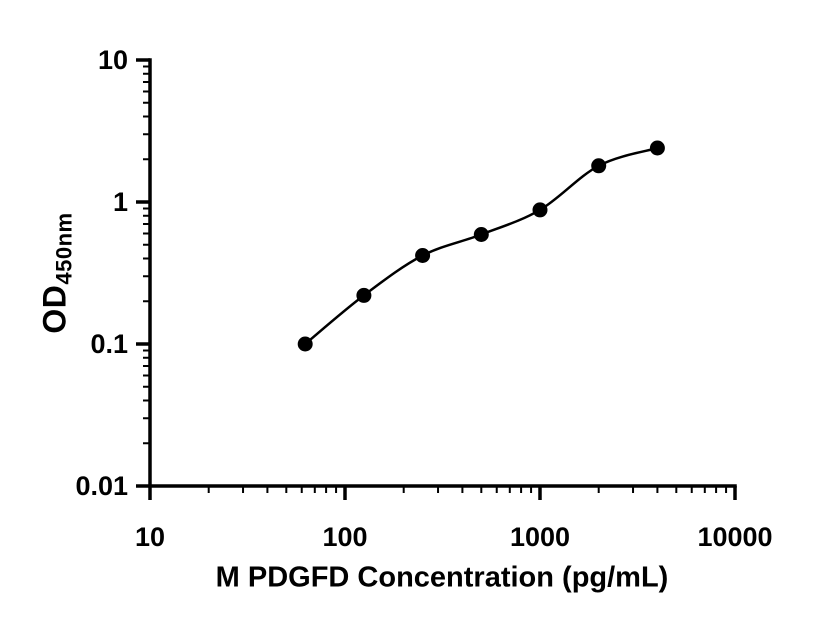  What do you see at coordinates (344, 537) in the screenshot?
I see `x-tick-label: 100` at bounding box center [344, 537].